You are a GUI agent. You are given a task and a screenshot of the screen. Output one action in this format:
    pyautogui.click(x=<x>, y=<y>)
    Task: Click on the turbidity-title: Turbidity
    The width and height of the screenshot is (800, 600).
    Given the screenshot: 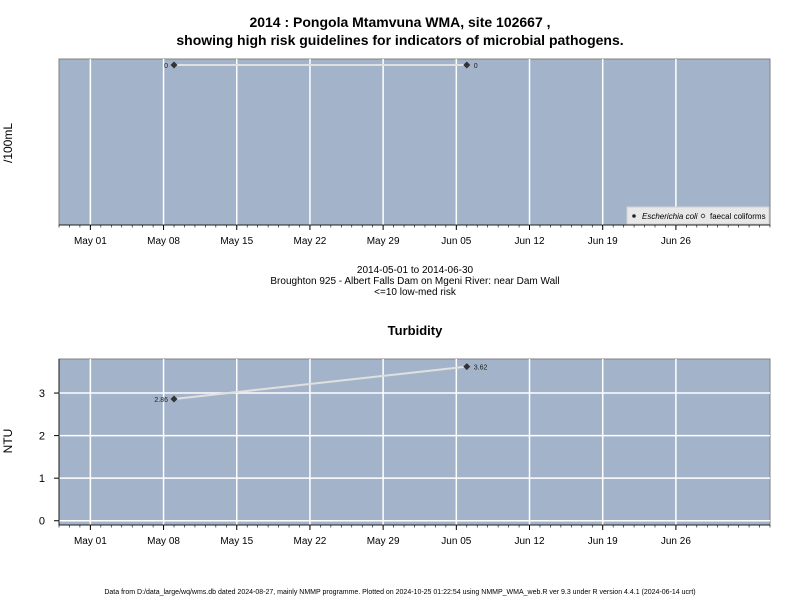 What is the action you would take?
    pyautogui.click(x=415, y=330)
    